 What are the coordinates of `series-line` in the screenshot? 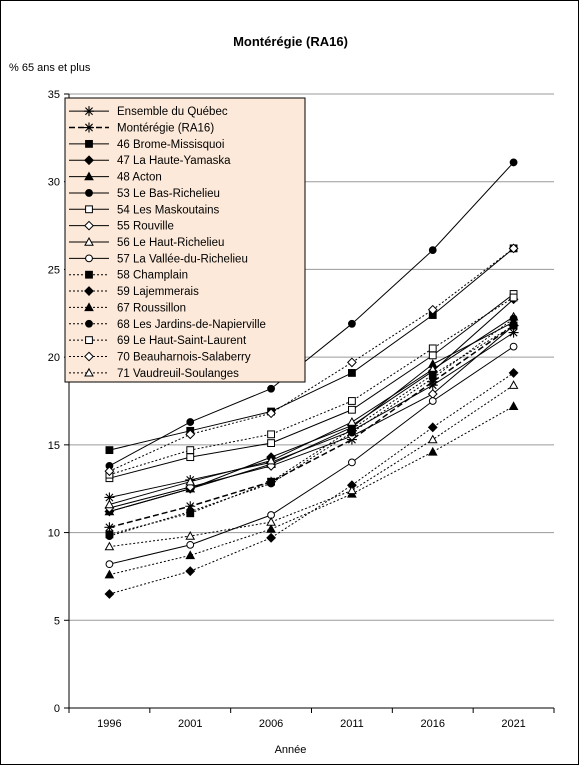 It's located at (311, 466).